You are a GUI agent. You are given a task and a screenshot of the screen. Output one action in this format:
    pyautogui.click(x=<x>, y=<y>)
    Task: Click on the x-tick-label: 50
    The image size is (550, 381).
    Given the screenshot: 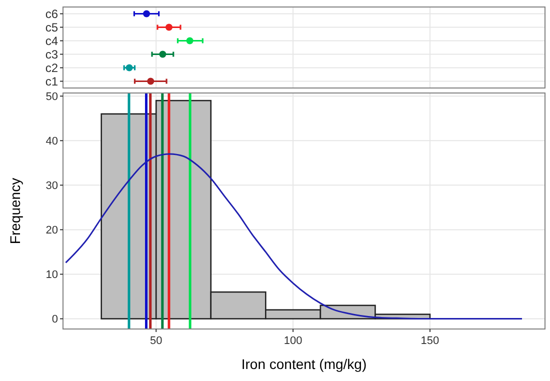 What is the action you would take?
    pyautogui.click(x=156, y=341)
    